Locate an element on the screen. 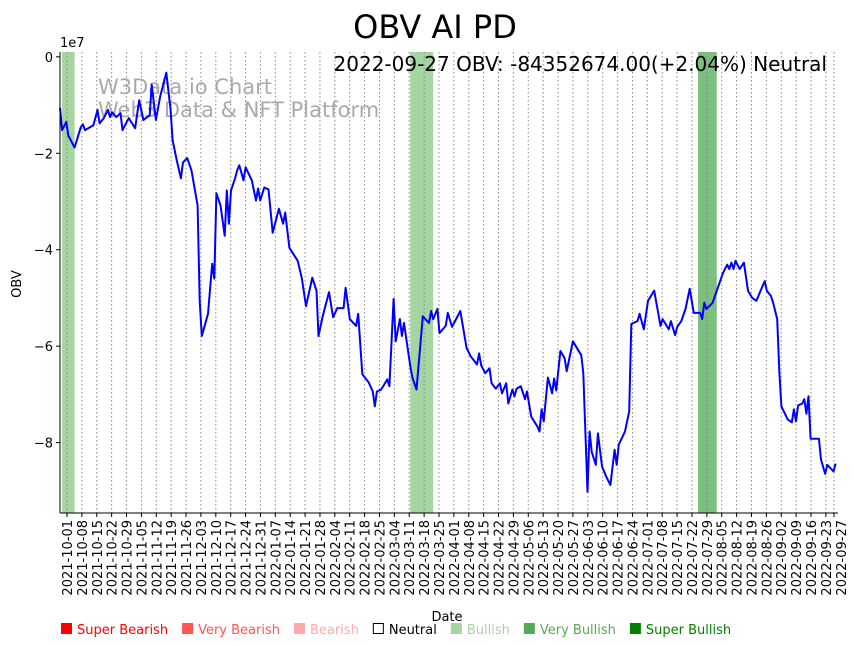 The width and height of the screenshot is (854, 646). x-tick-label: 2022-06-03 is located at coordinates (589, 558).